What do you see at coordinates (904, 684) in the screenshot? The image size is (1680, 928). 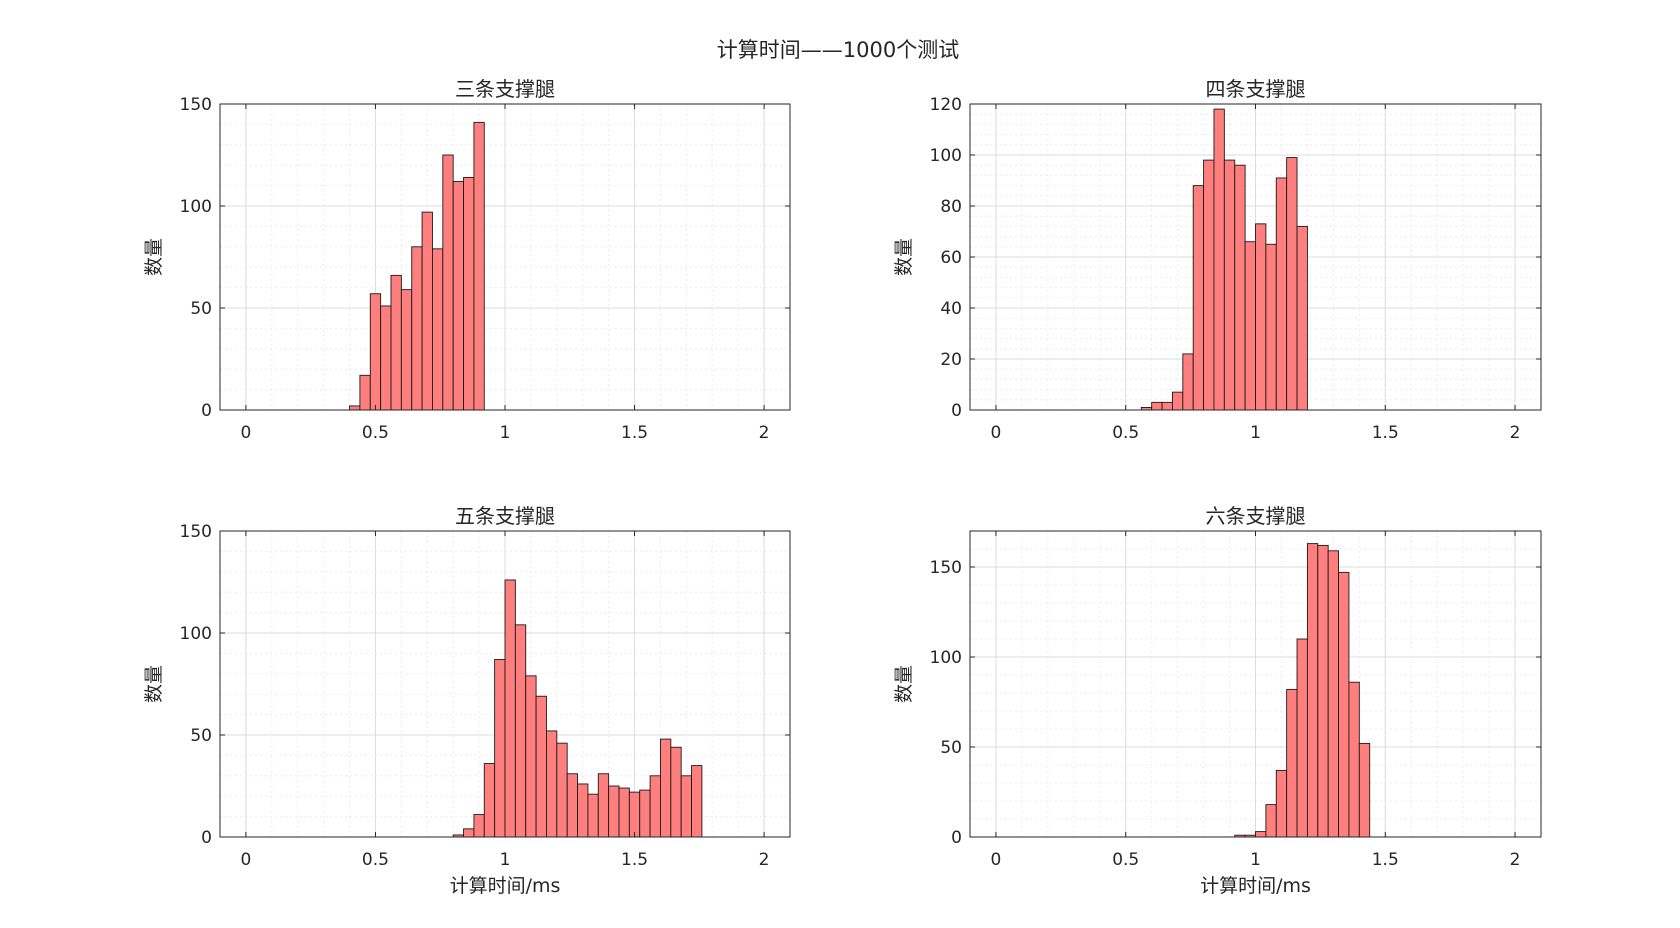 I see `y-axis-label-legs-6: 数量` at bounding box center [904, 684].